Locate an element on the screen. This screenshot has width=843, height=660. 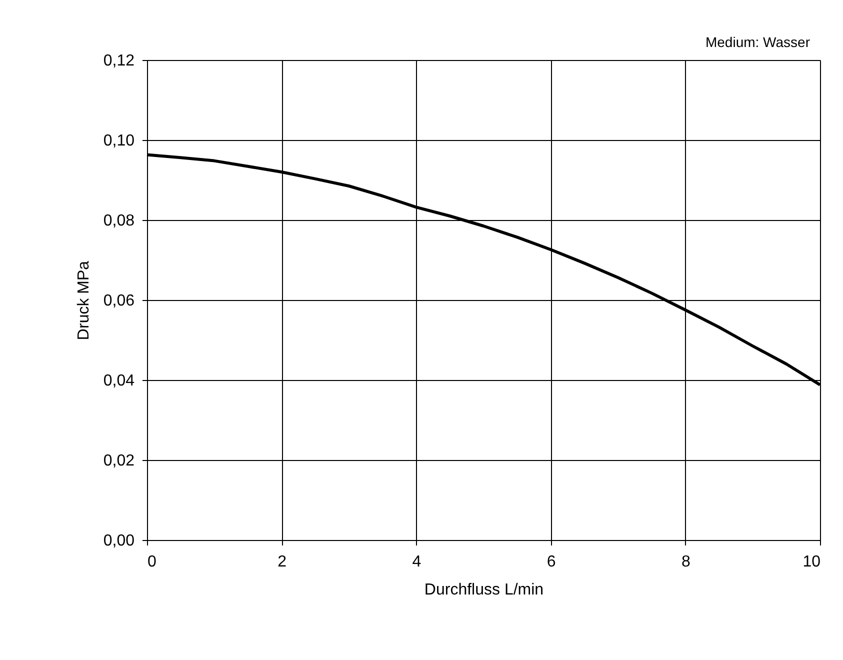
x-tick-label: 2 is located at coordinates (282, 562).